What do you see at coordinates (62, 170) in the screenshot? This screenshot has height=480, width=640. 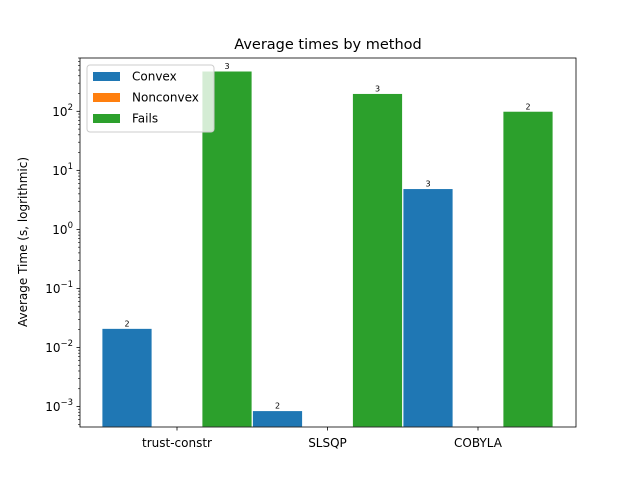 I see `y-tick-label: 10¹` at bounding box center [62, 170].